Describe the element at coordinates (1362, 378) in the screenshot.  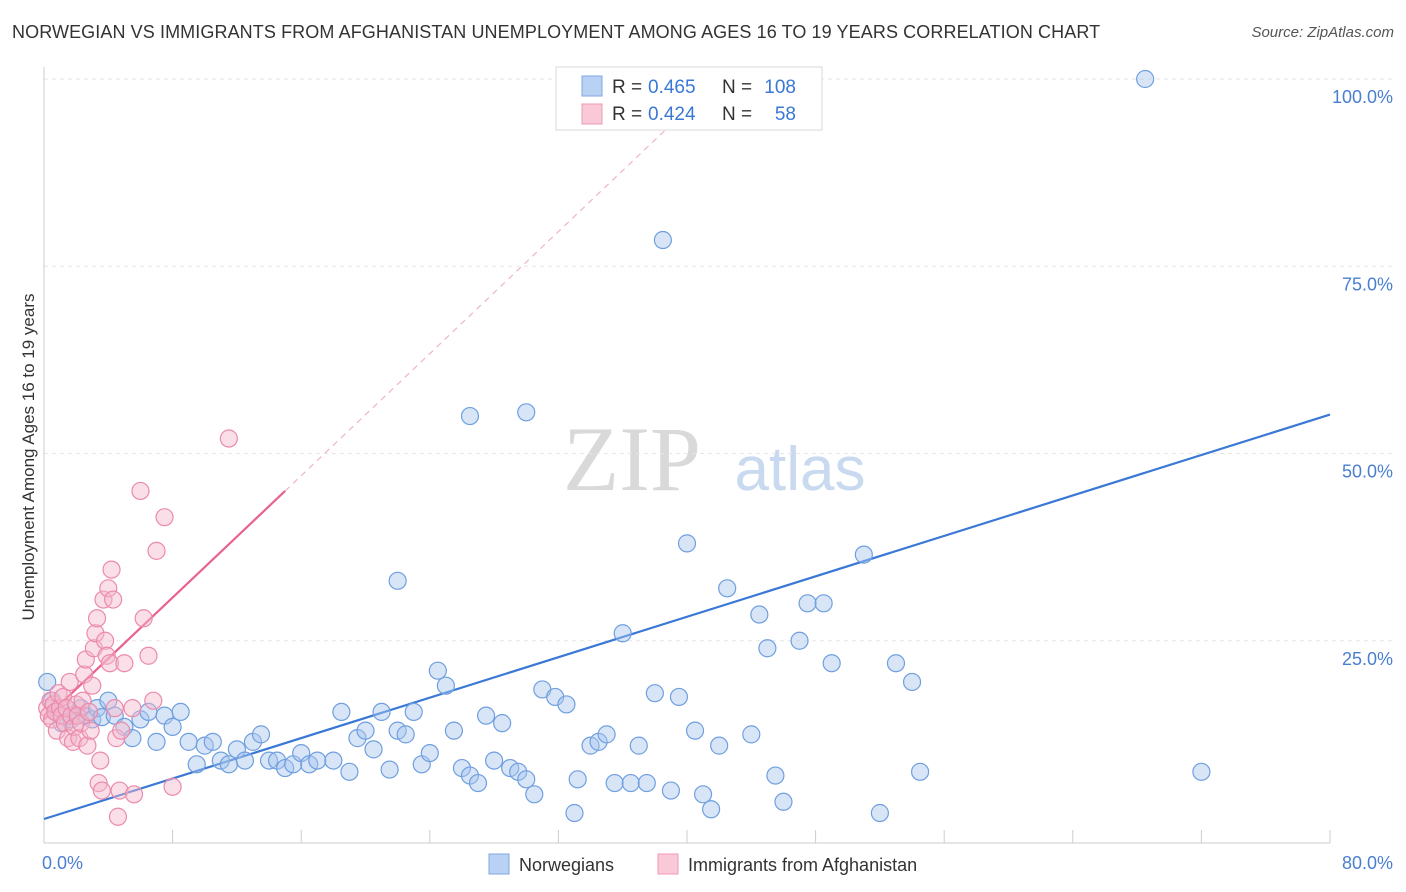
I see `y-tick-labels: 25.0% 50.0% 75.0% 100.0%` at that location.